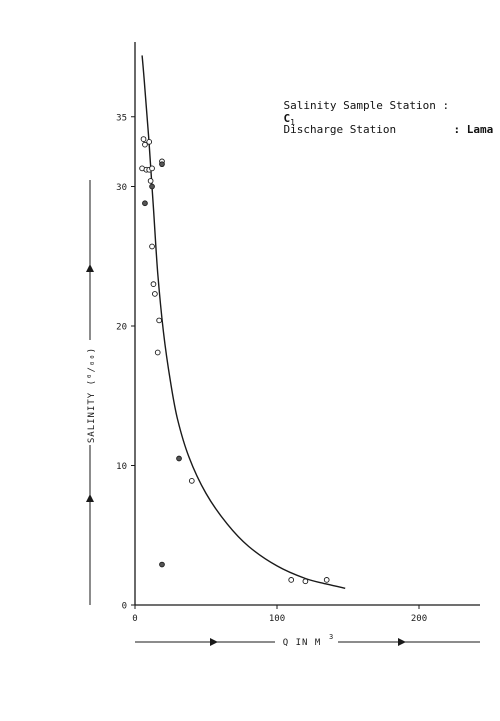  Describe the element at coordinates (302, 643) in the screenshot. I see `x-axis-label: Q IN M` at that location.